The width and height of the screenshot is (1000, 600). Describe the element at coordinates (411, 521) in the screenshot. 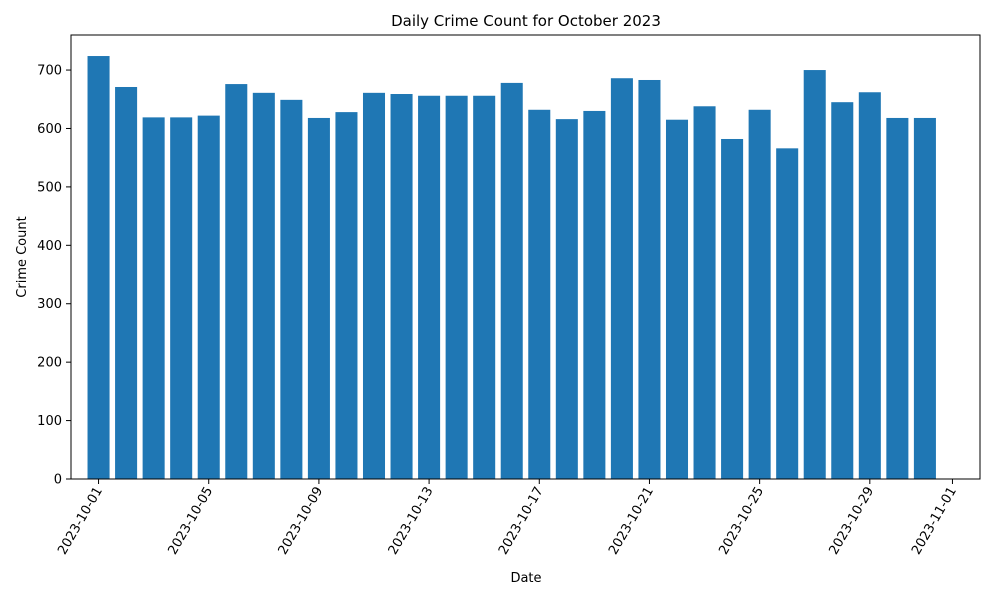

I see `x-tick-label: 2023-10-13` at that location.